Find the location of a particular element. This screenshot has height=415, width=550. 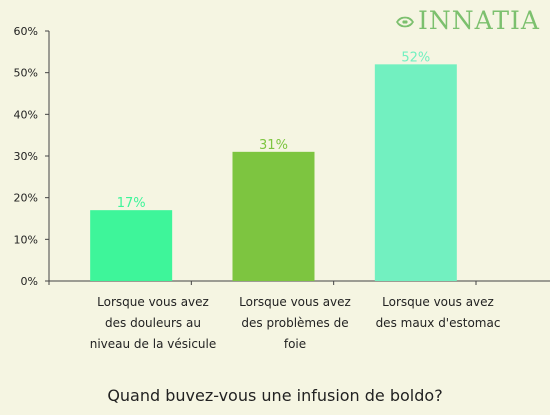

innatia-logo: INNATIA is located at coordinates (470, 21).